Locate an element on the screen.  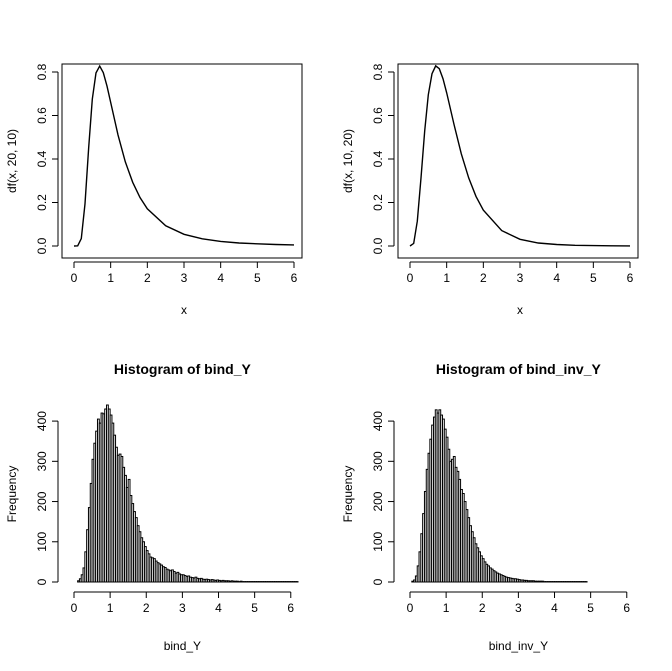
y-axis-title: df(x, 10, 20) is located at coordinates (348, 161).